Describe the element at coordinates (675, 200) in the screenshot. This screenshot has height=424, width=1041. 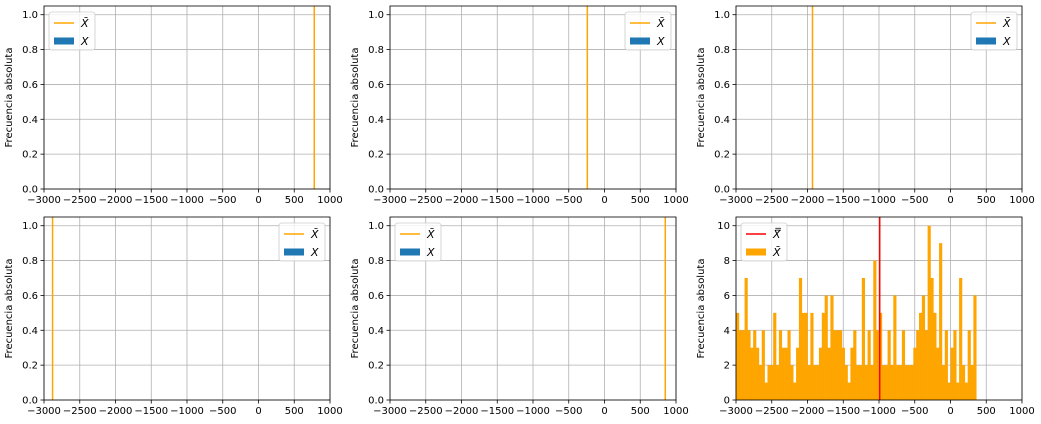
I see `x-tick-label: 1000` at that location.